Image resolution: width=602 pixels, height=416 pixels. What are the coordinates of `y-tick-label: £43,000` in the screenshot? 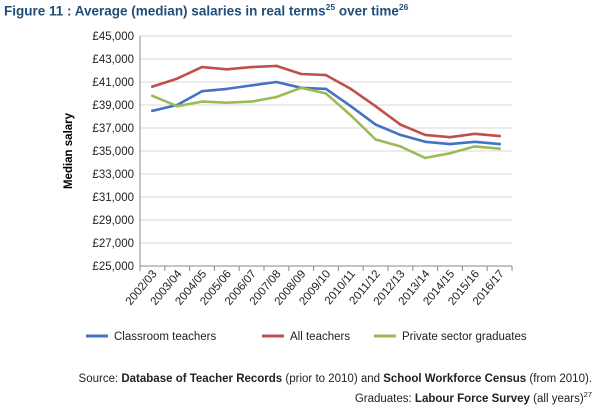 It's located at (113, 60).